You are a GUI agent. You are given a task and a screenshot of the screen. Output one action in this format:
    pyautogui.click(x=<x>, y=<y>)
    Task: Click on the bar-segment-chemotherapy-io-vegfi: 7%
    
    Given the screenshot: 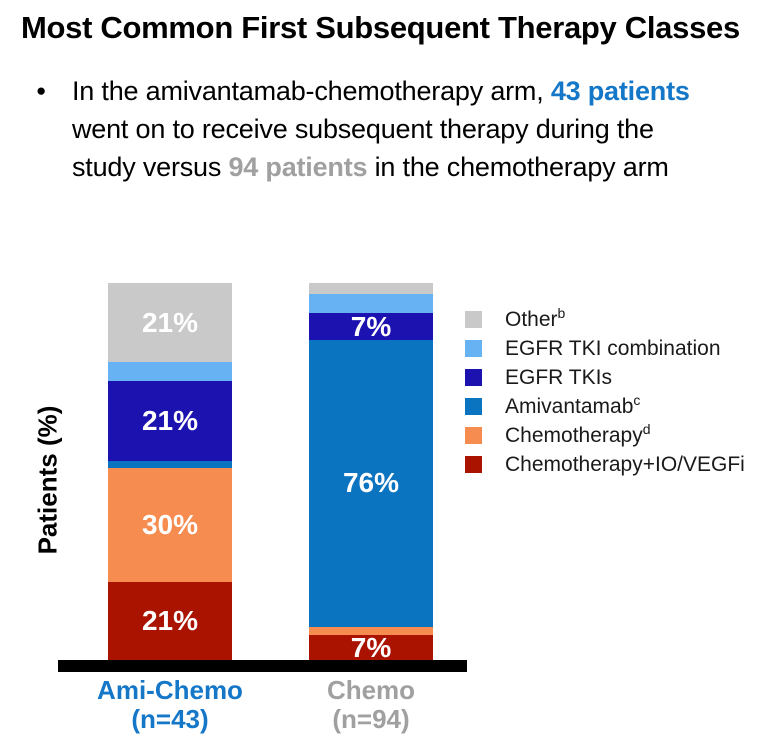 What is the action you would take?
    pyautogui.click(x=371, y=647)
    